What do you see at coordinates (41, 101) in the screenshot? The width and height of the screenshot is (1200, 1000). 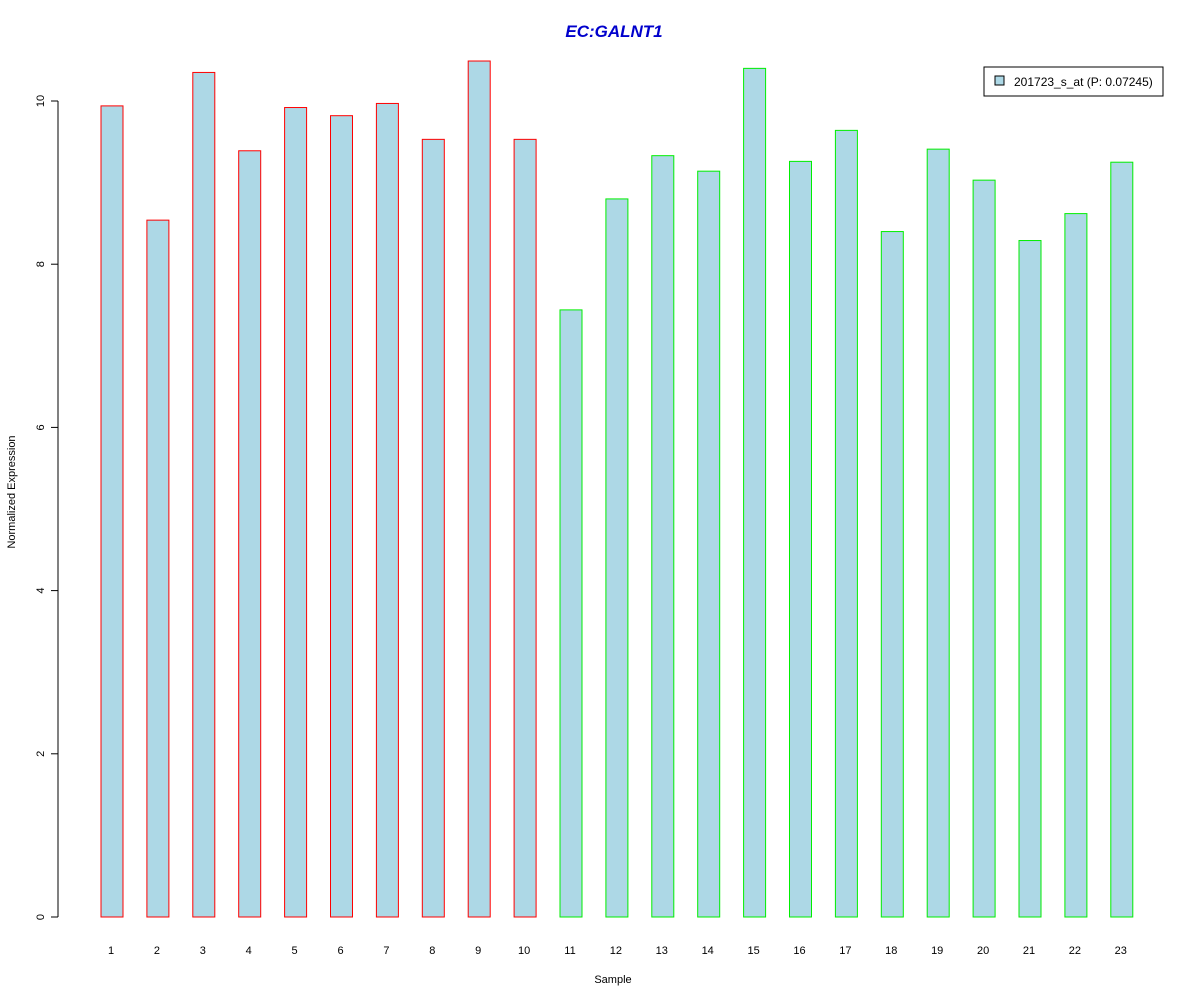 I see `y-tick-label: 10` at bounding box center [41, 101].